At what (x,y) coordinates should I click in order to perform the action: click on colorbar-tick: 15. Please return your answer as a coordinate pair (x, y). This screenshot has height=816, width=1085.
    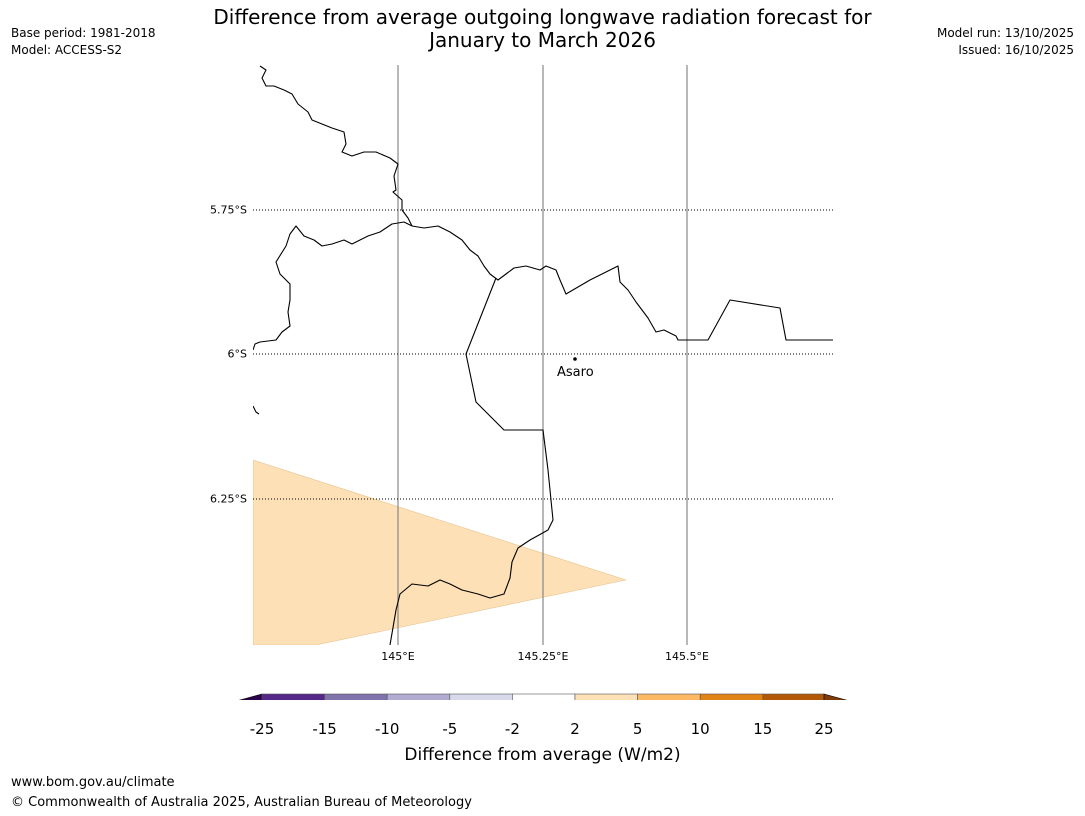
    Looking at the image, I should click on (763, 729).